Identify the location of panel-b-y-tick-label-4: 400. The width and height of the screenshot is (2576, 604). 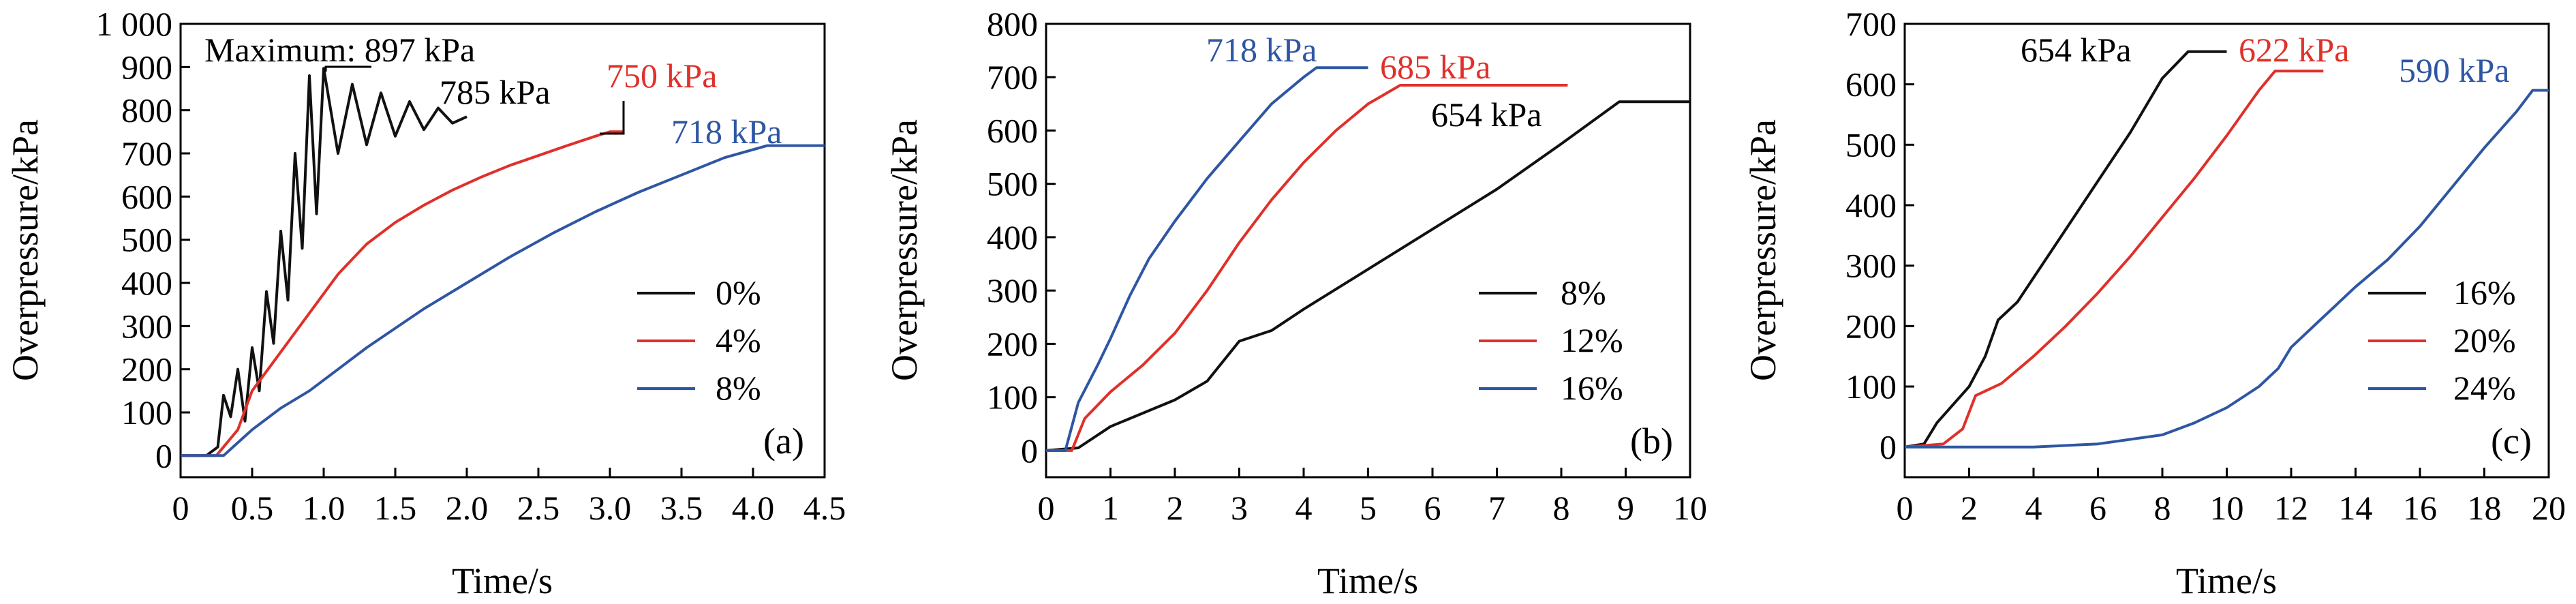
(1012, 237).